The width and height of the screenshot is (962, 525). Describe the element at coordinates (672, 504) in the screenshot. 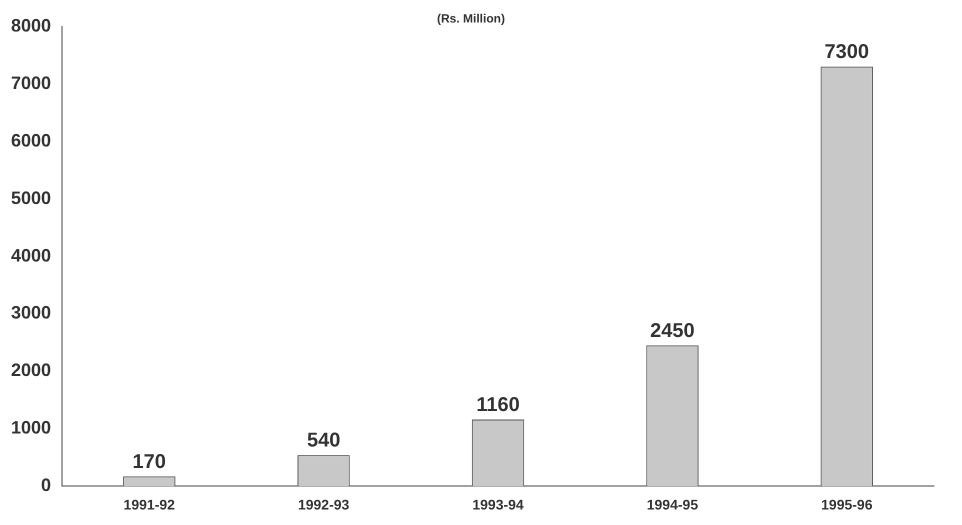

I see `x-tick-label: 1994-95` at that location.